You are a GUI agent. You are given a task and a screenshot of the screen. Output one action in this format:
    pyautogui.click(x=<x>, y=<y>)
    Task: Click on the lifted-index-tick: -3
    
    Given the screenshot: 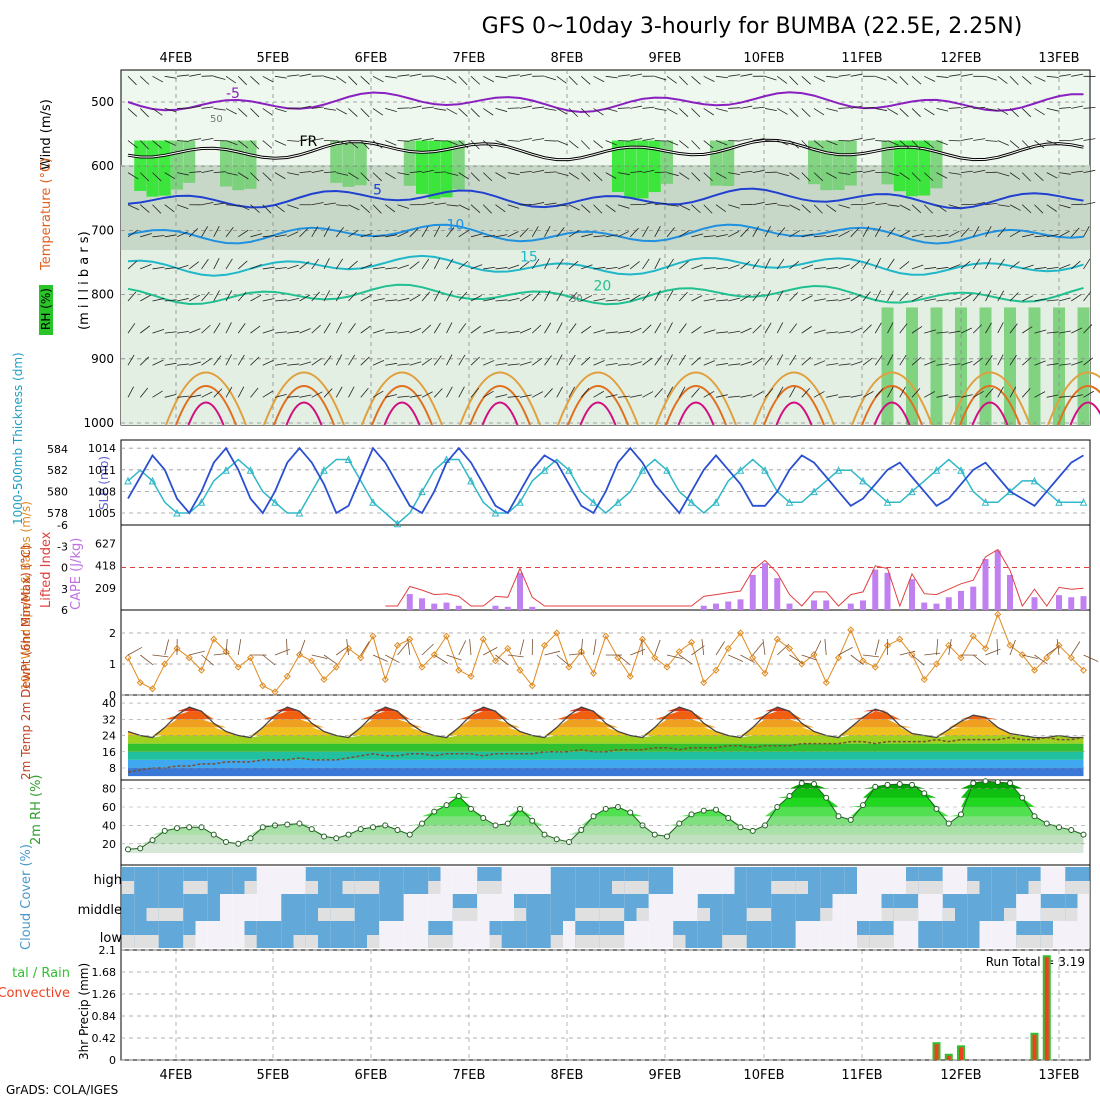 What is the action you would take?
    pyautogui.click(x=62, y=546)
    